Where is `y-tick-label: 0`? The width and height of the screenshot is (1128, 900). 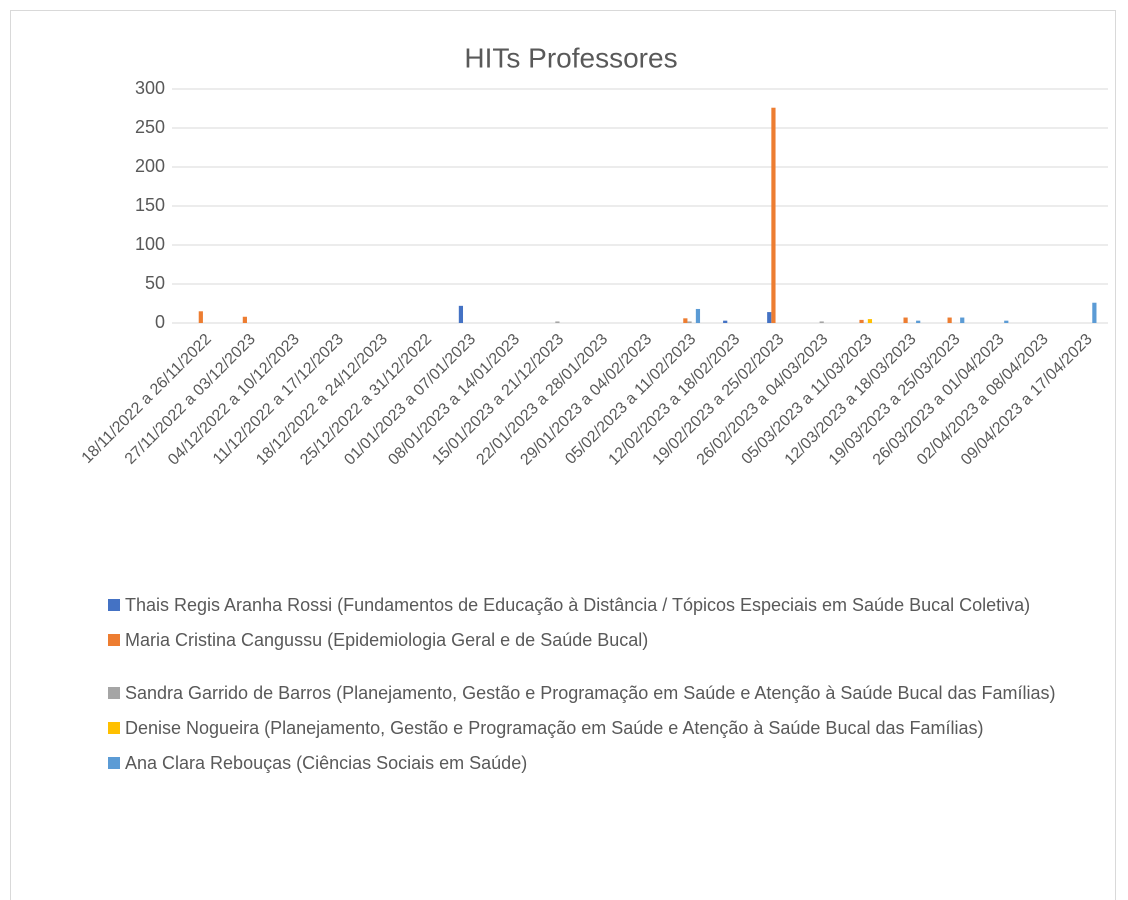 y-tick-label: 0 is located at coordinates (160, 322).